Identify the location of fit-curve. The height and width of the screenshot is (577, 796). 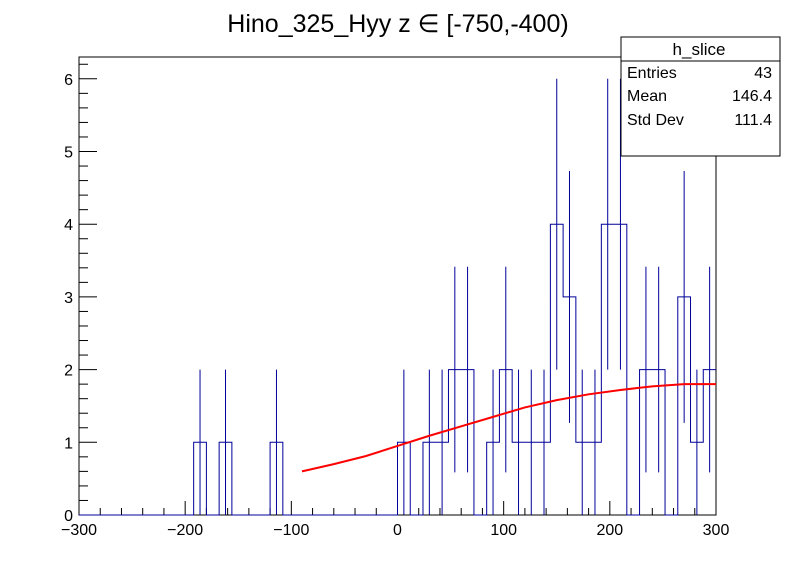
(508, 428).